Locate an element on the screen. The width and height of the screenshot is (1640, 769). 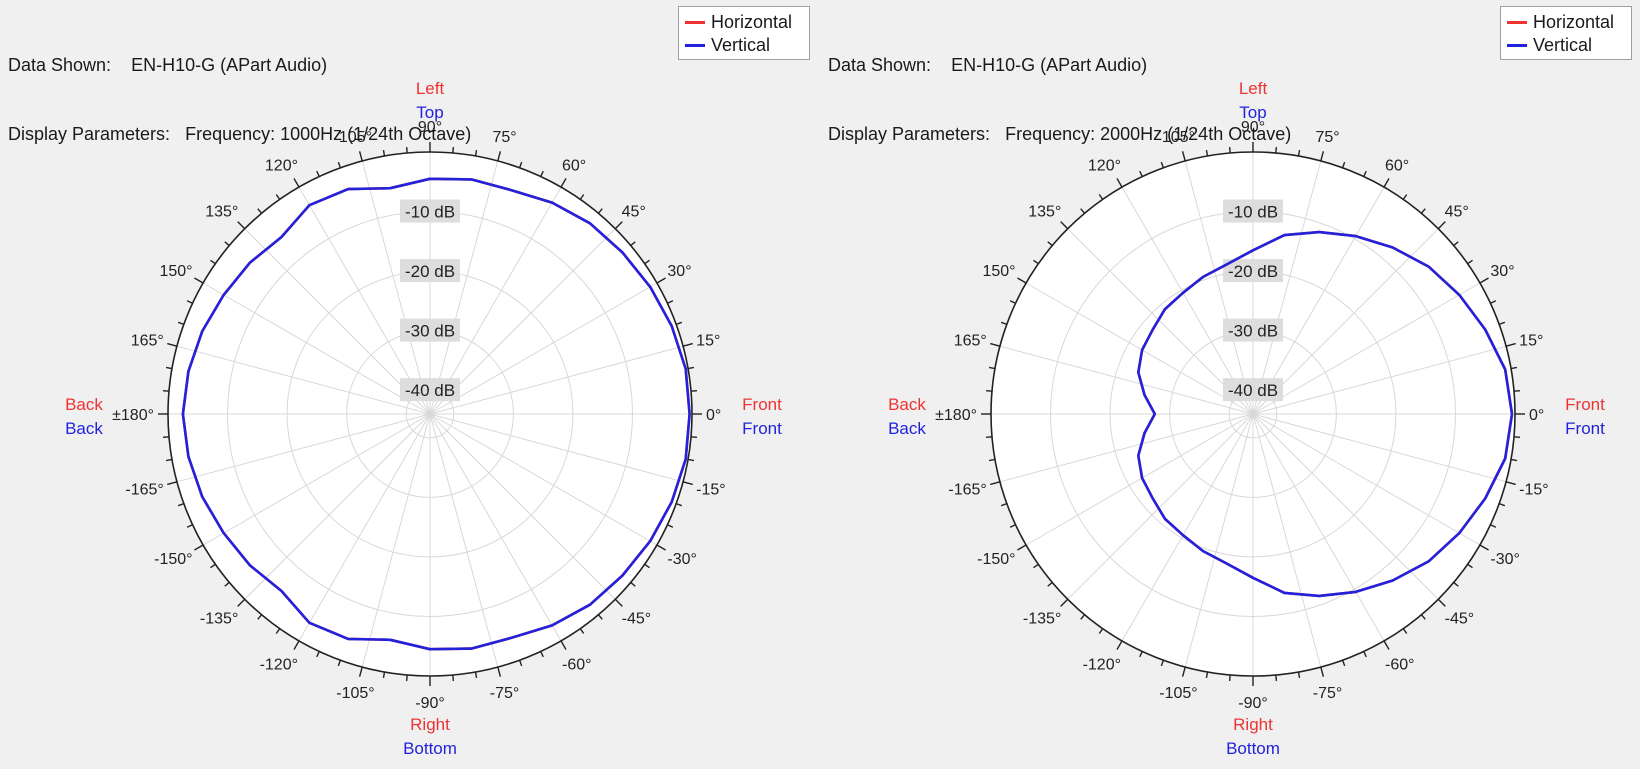
data-shown-label: Data Shown: is located at coordinates (880, 65).